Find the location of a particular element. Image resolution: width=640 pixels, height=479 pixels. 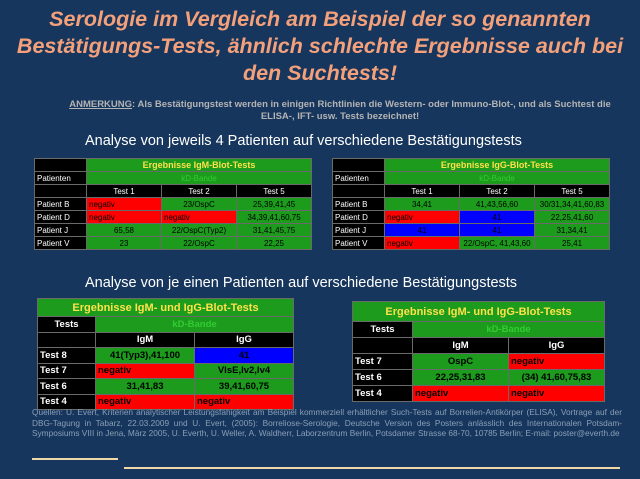

result-cell: 31,34,41 is located at coordinates (572, 230).